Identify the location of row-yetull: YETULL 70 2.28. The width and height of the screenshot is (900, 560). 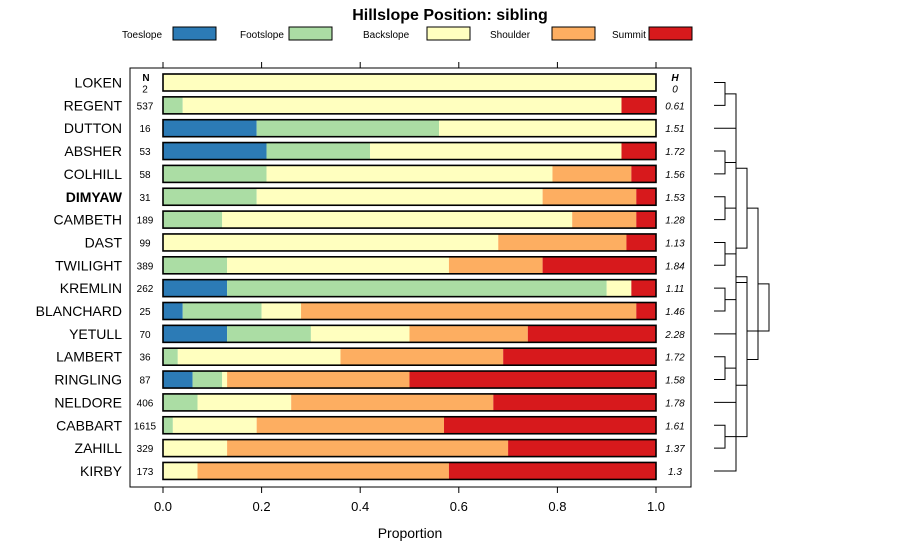
(377, 334).